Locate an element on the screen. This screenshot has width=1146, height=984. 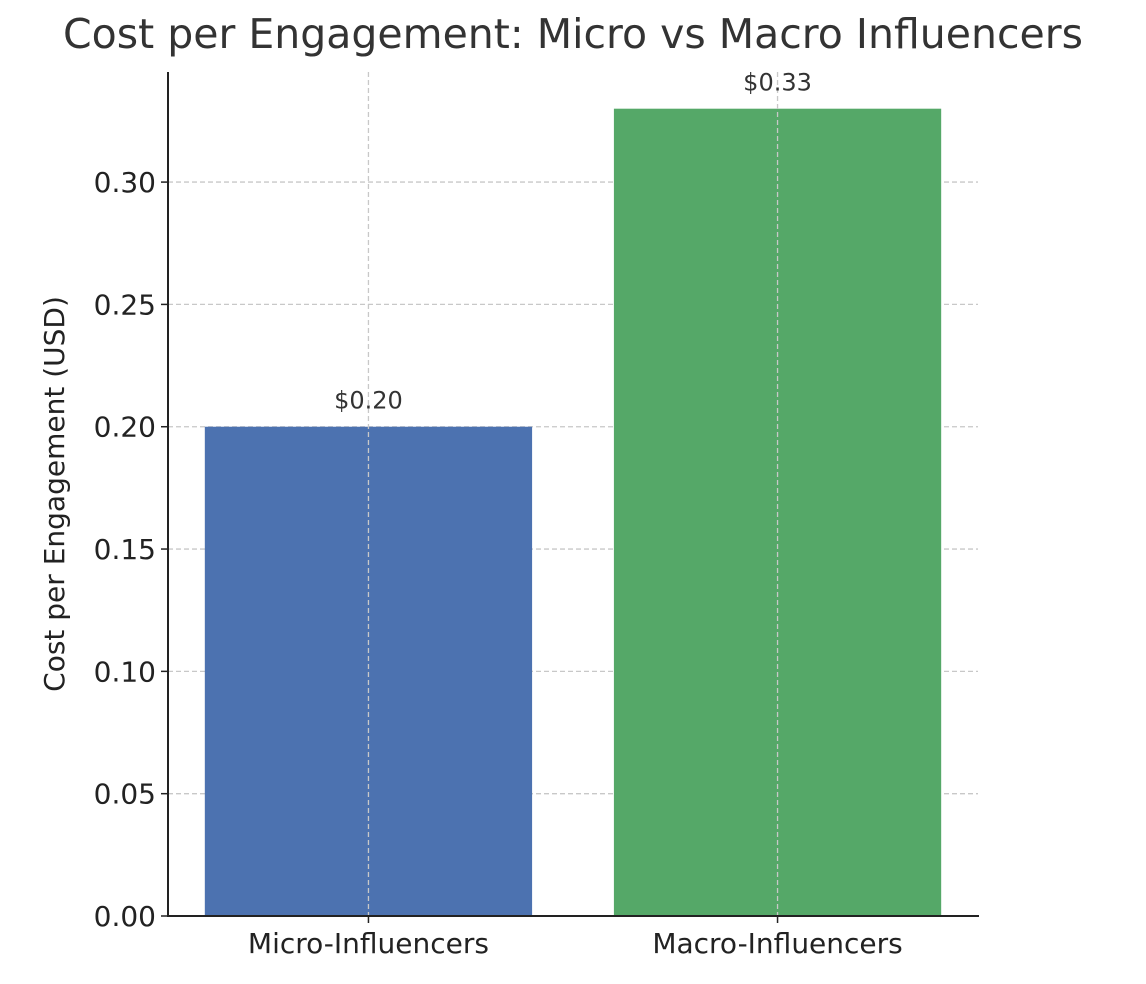
y-tick-label: 0.20 is located at coordinates (125, 427).